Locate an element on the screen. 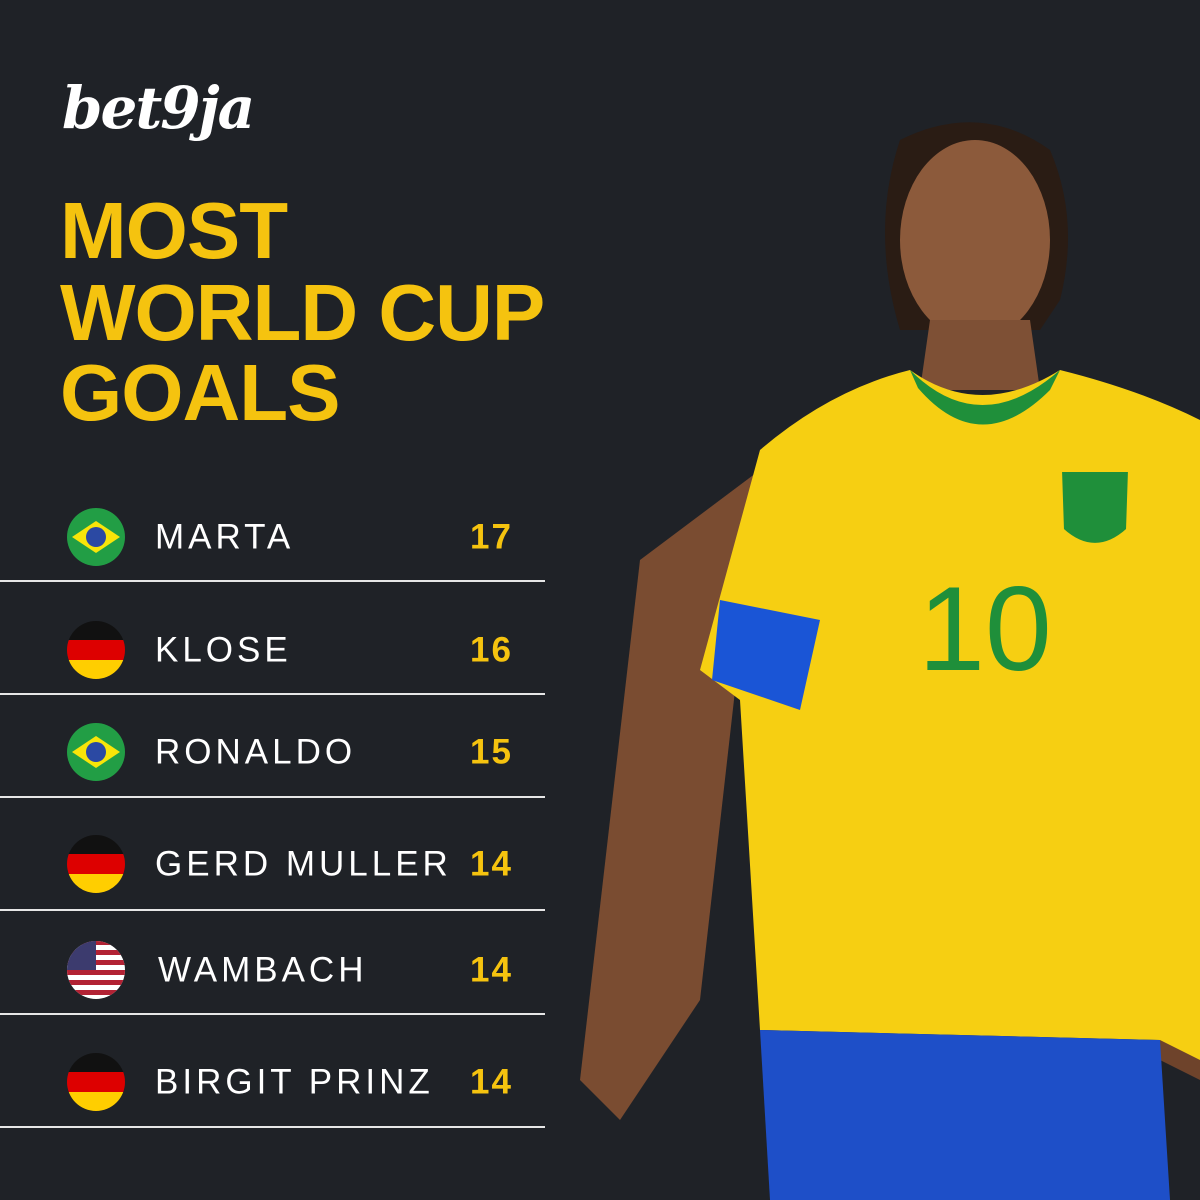 This screenshot has width=1200, height=1200. goal-count: 15 is located at coordinates (491, 751).